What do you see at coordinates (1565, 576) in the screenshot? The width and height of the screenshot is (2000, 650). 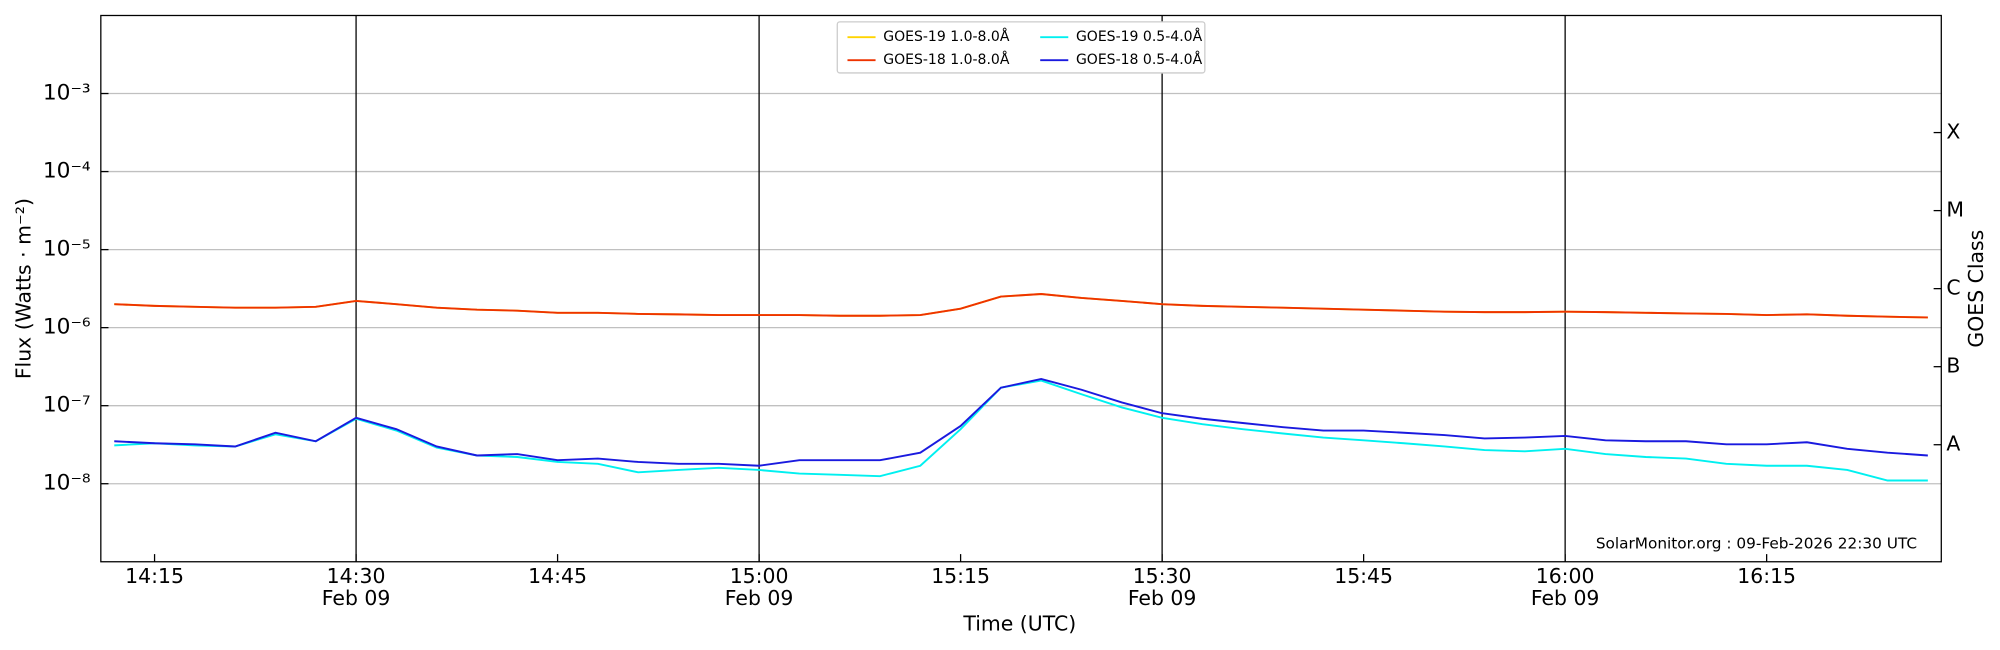 I see `x-tick-label: 16:00` at bounding box center [1565, 576].